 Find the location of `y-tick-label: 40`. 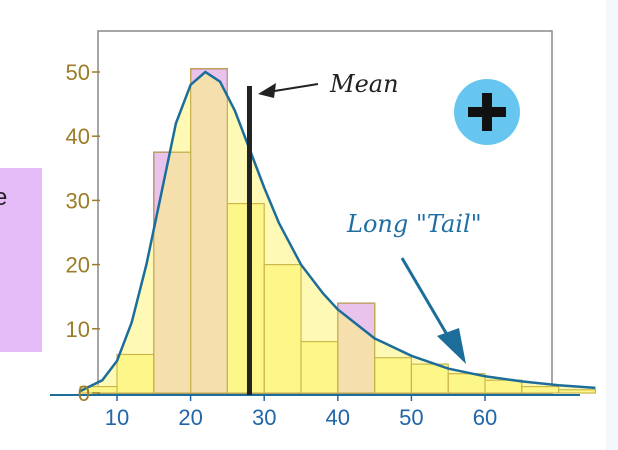

y-tick-label: 40 is located at coordinates (78, 136).